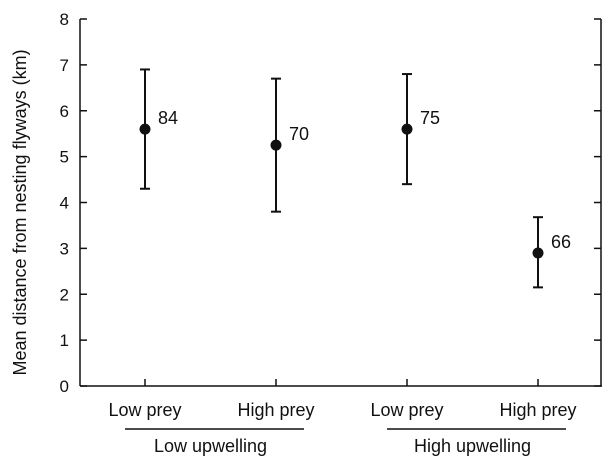 The image size is (602, 462). Describe the element at coordinates (64, 340) in the screenshot. I see `y-tick-label: 1` at that location.